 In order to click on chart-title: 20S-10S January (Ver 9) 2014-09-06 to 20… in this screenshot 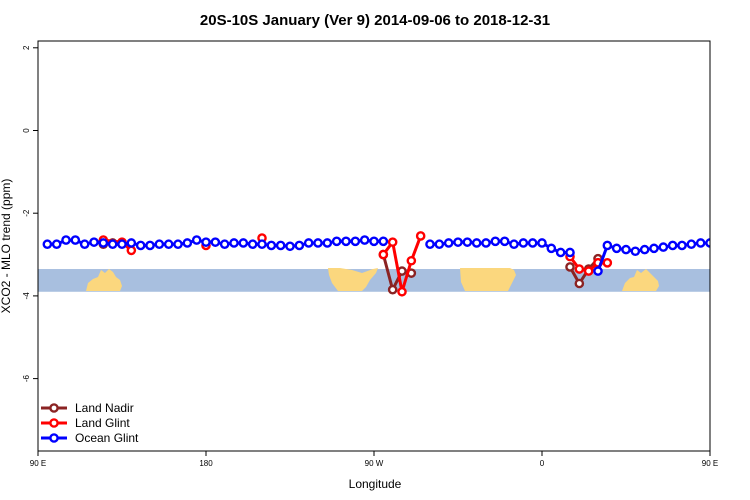, I will do `click(375, 20)`.